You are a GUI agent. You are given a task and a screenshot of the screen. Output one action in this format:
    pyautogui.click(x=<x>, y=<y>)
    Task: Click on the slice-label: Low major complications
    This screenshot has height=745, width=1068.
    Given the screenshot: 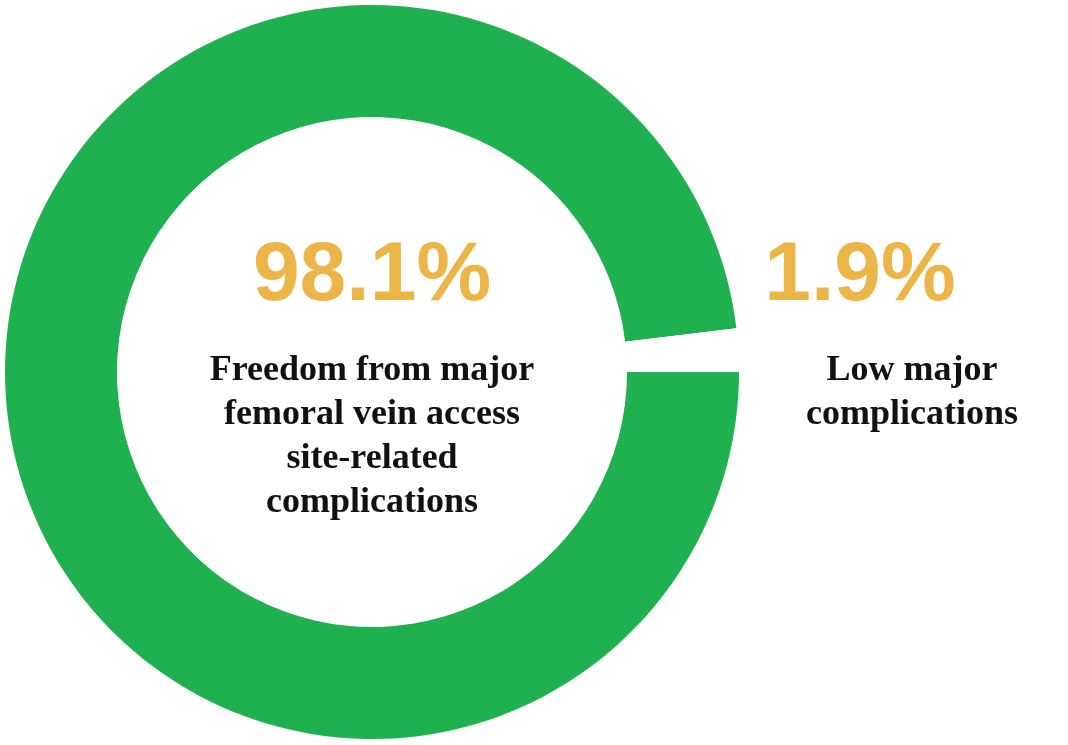 What is the action you would take?
    pyautogui.click(x=912, y=390)
    